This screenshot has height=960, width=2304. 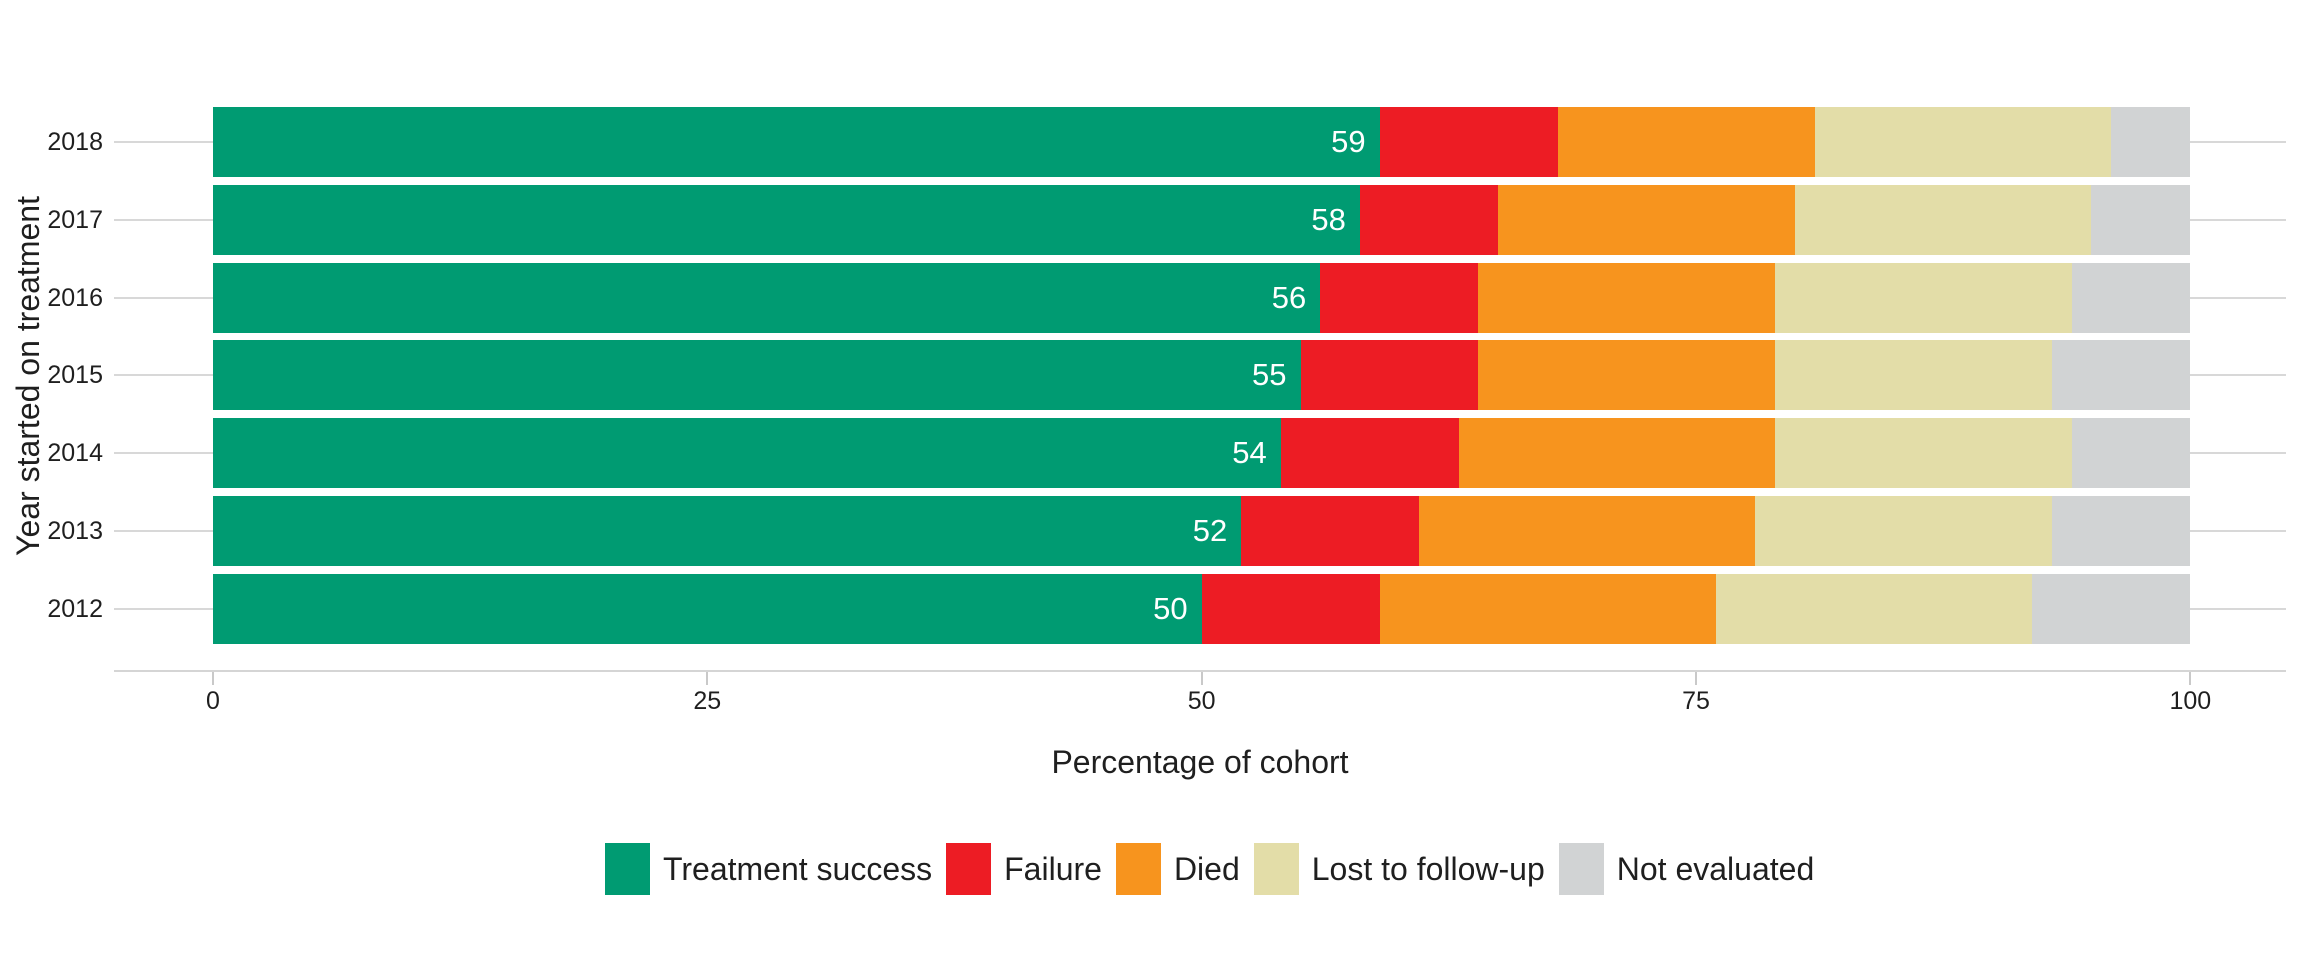 What do you see at coordinates (1206, 869) in the screenshot?
I see `legend-label: Died` at bounding box center [1206, 869].